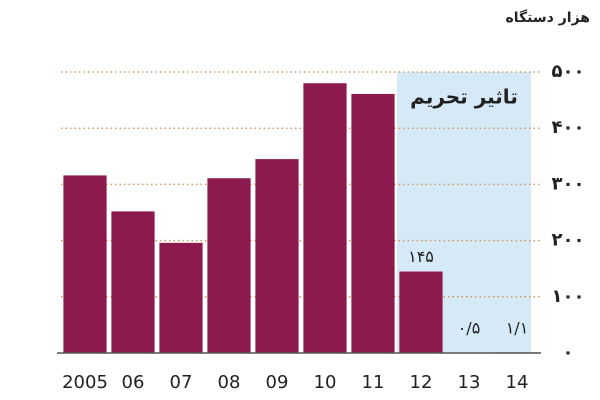 Image resolution: width=600 pixels, height=400 pixels. Describe the element at coordinates (517, 328) in the screenshot. I see `value-label: ۱/۱` at that location.